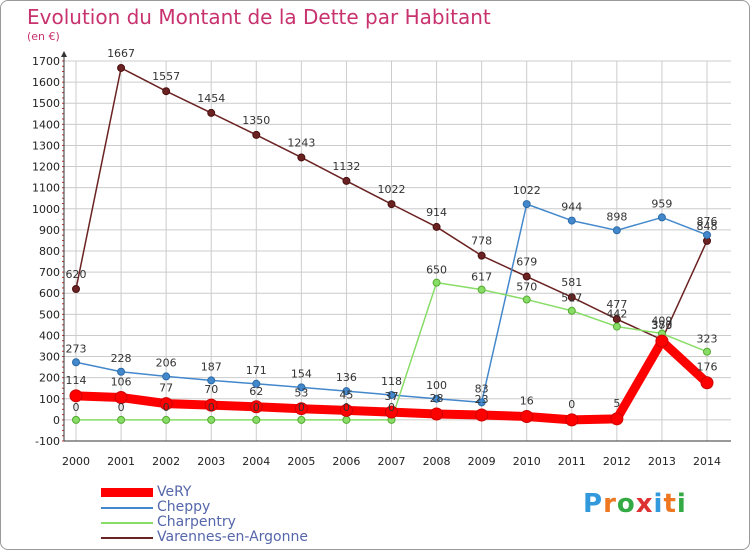  What do you see at coordinates (256, 120) in the screenshot?
I see `data-label-varennes-en-argonne: 1350` at bounding box center [256, 120].